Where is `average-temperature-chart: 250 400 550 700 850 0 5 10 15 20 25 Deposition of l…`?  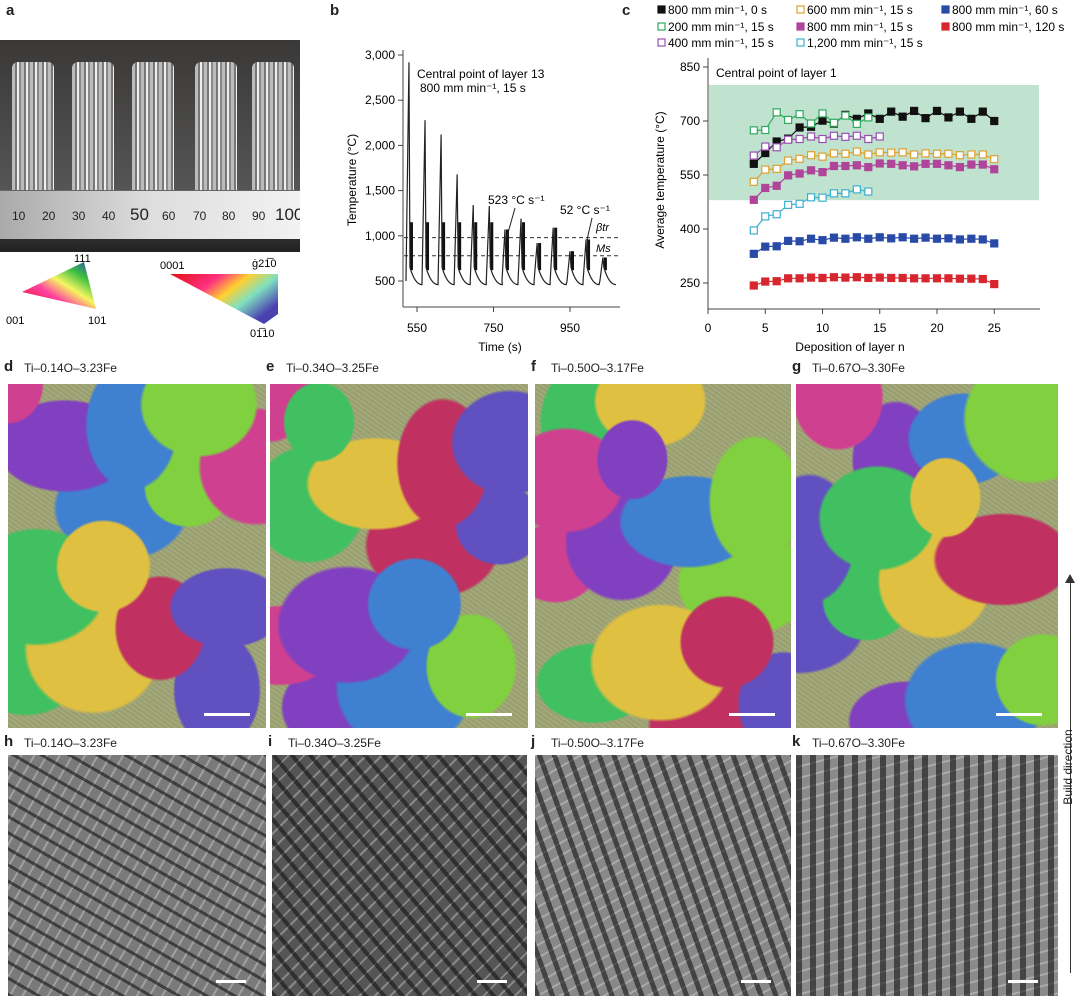
average-temperature-chart: 250 400 550 700 850 0 5 10 15 20 25 Deposition of l… is located at coordinates (858, 178).